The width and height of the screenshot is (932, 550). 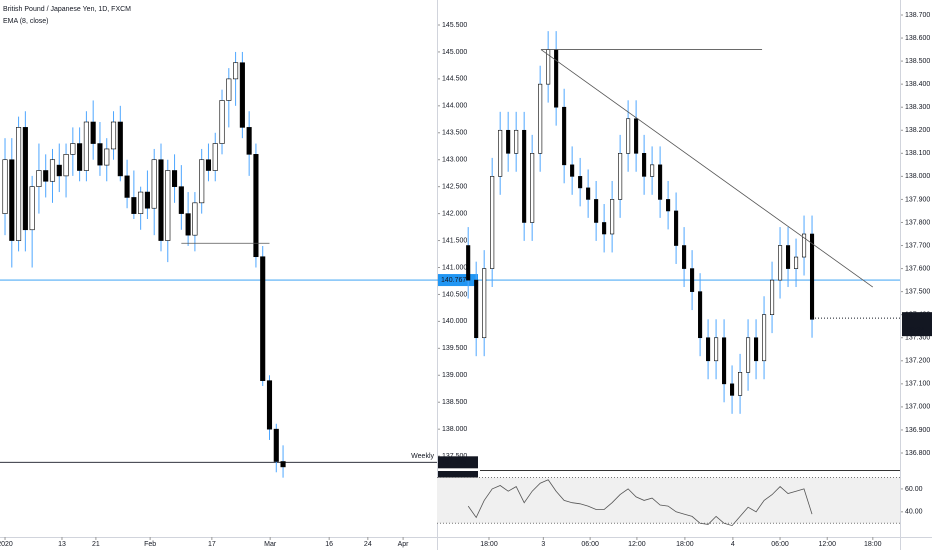 I want to click on x-tick-label: 06:00, so click(x=590, y=544).